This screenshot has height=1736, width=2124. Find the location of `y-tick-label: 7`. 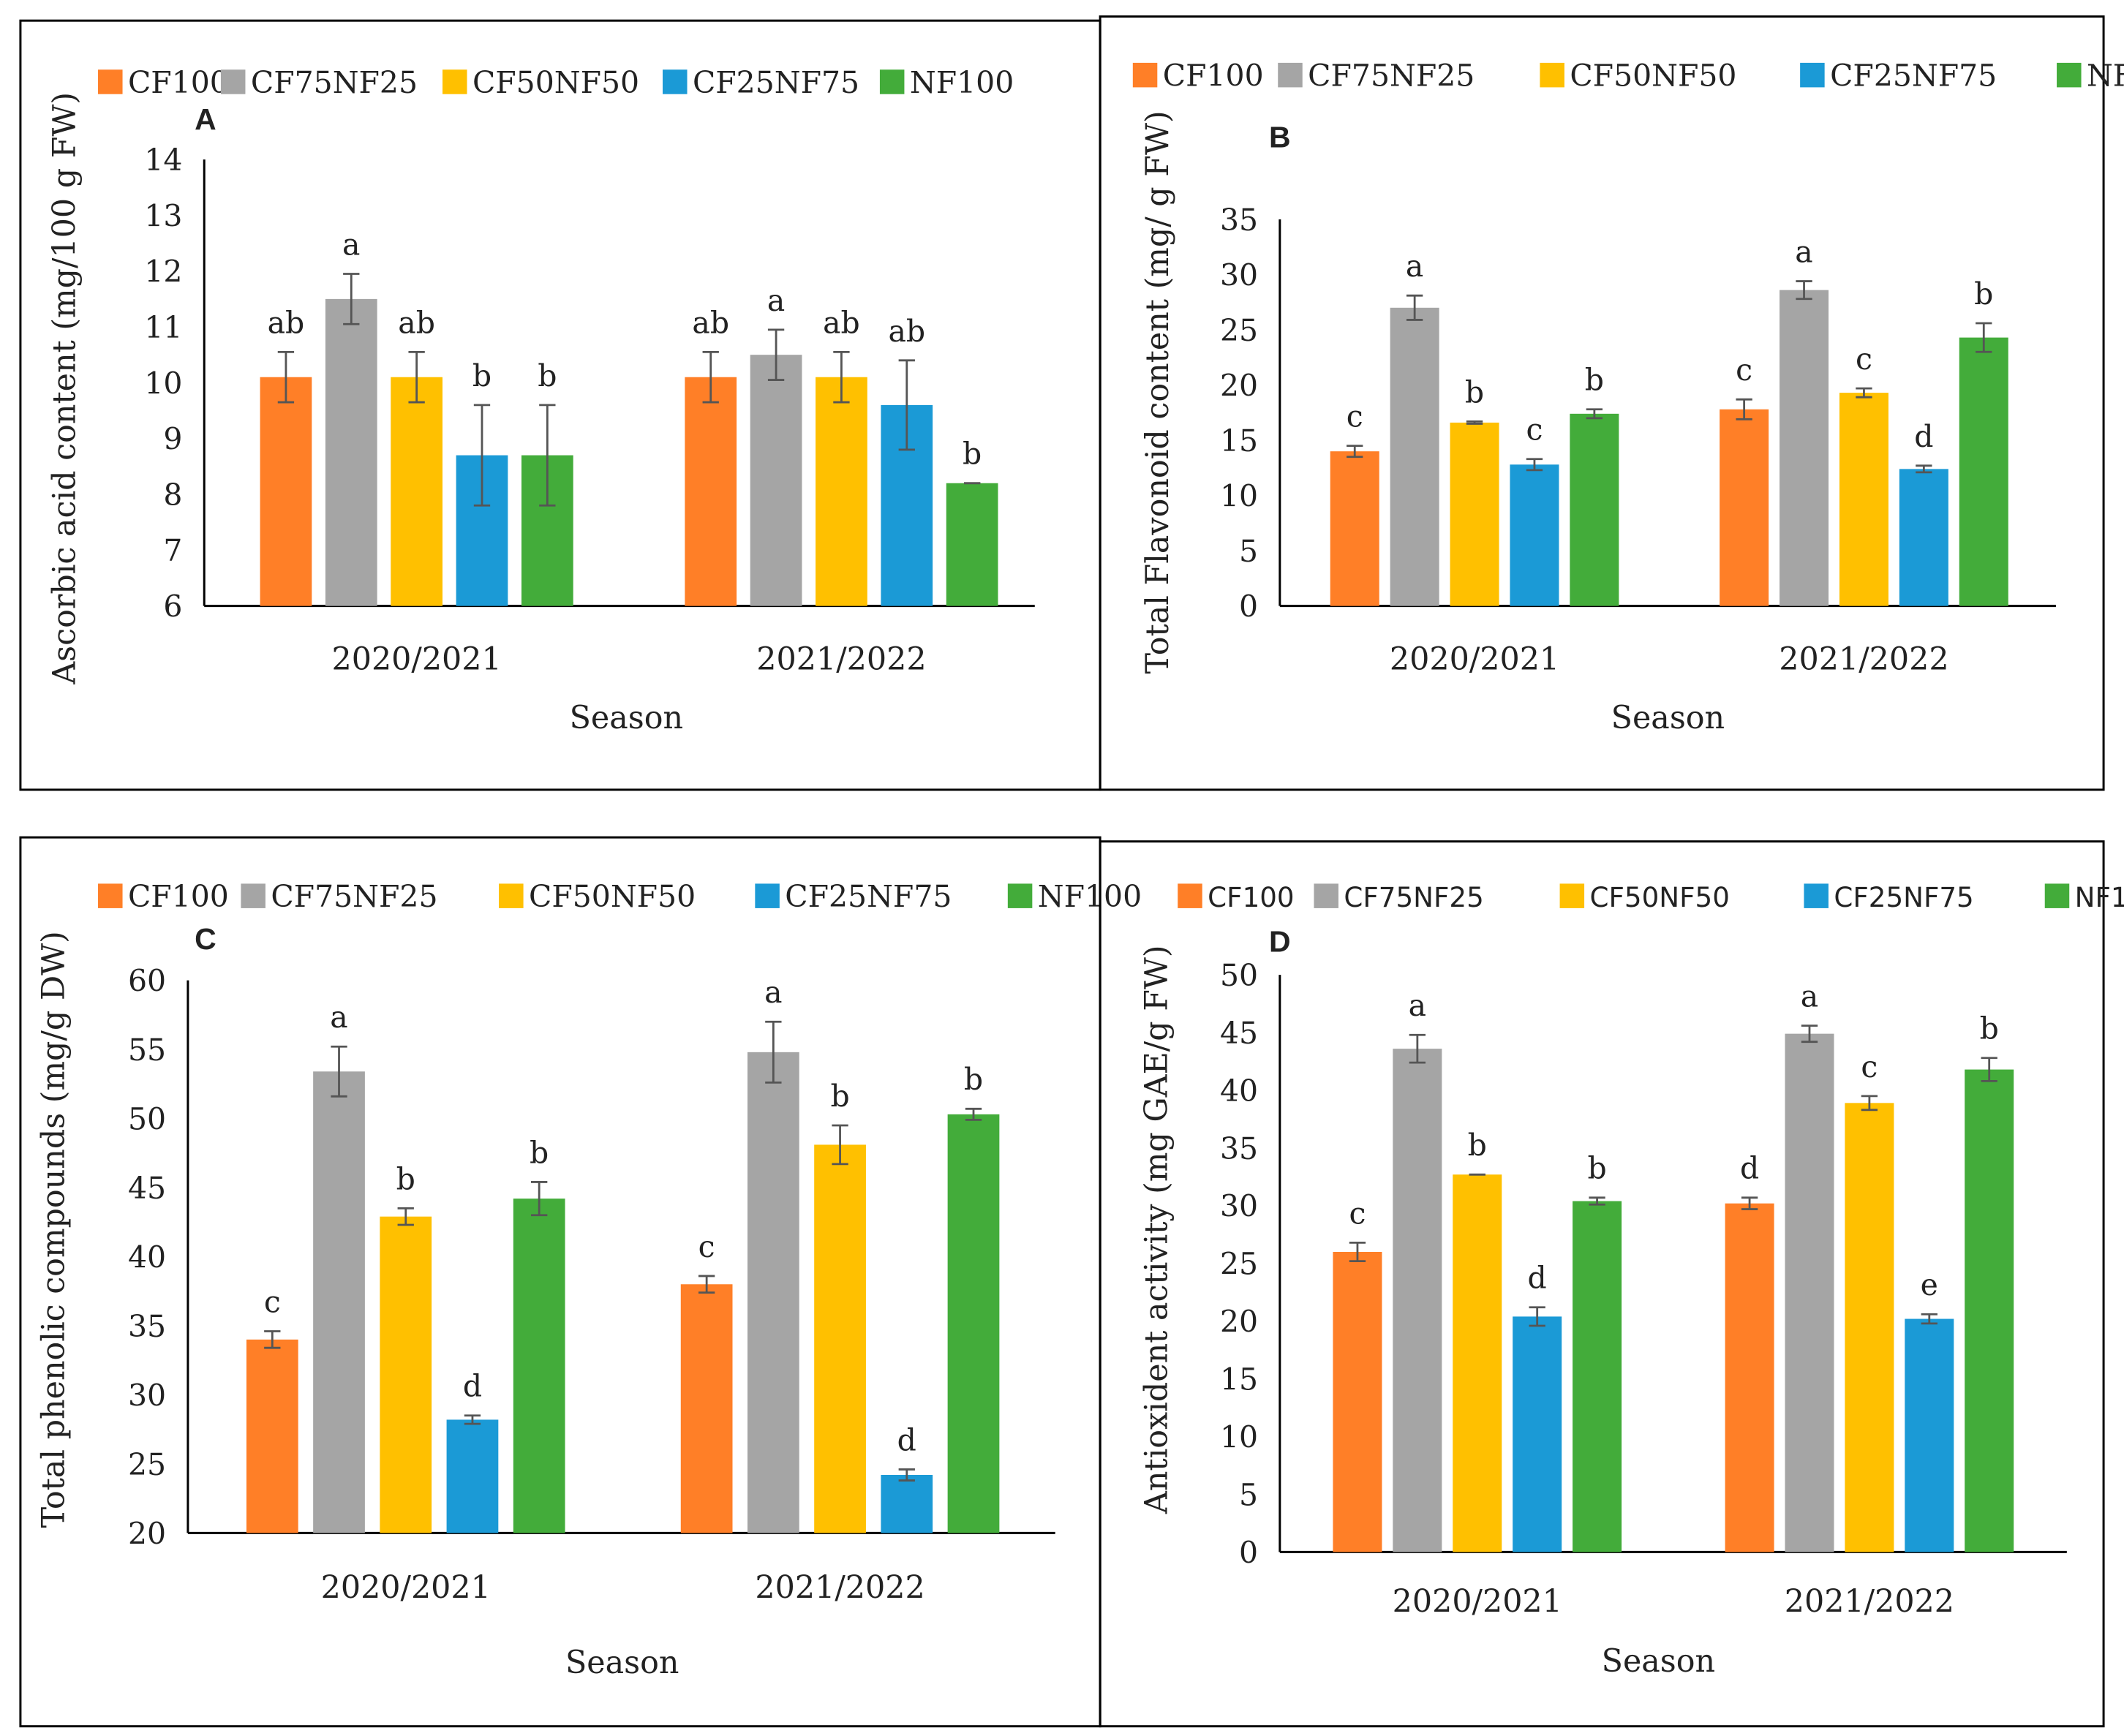

y-tick-label: 7 is located at coordinates (172, 550).